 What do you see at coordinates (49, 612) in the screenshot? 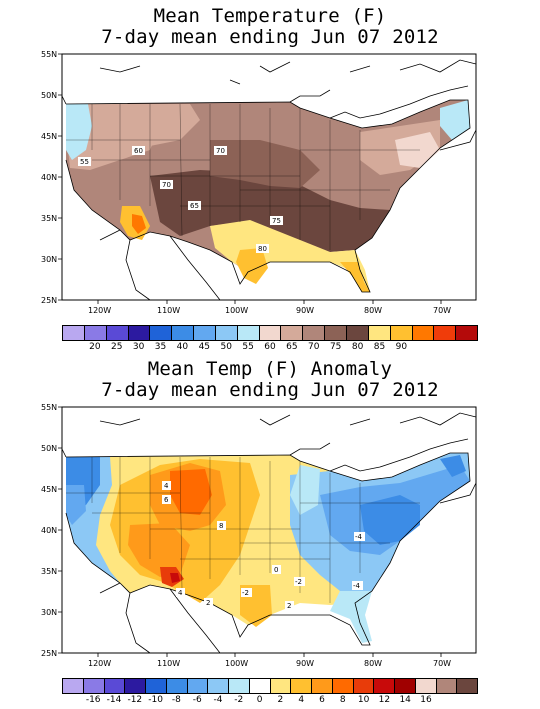
I see `lat-tick-label: 30N` at bounding box center [49, 612].